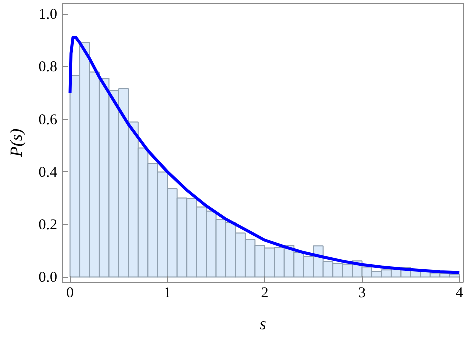  I want to click on x-tick-label: 4, so click(460, 294).